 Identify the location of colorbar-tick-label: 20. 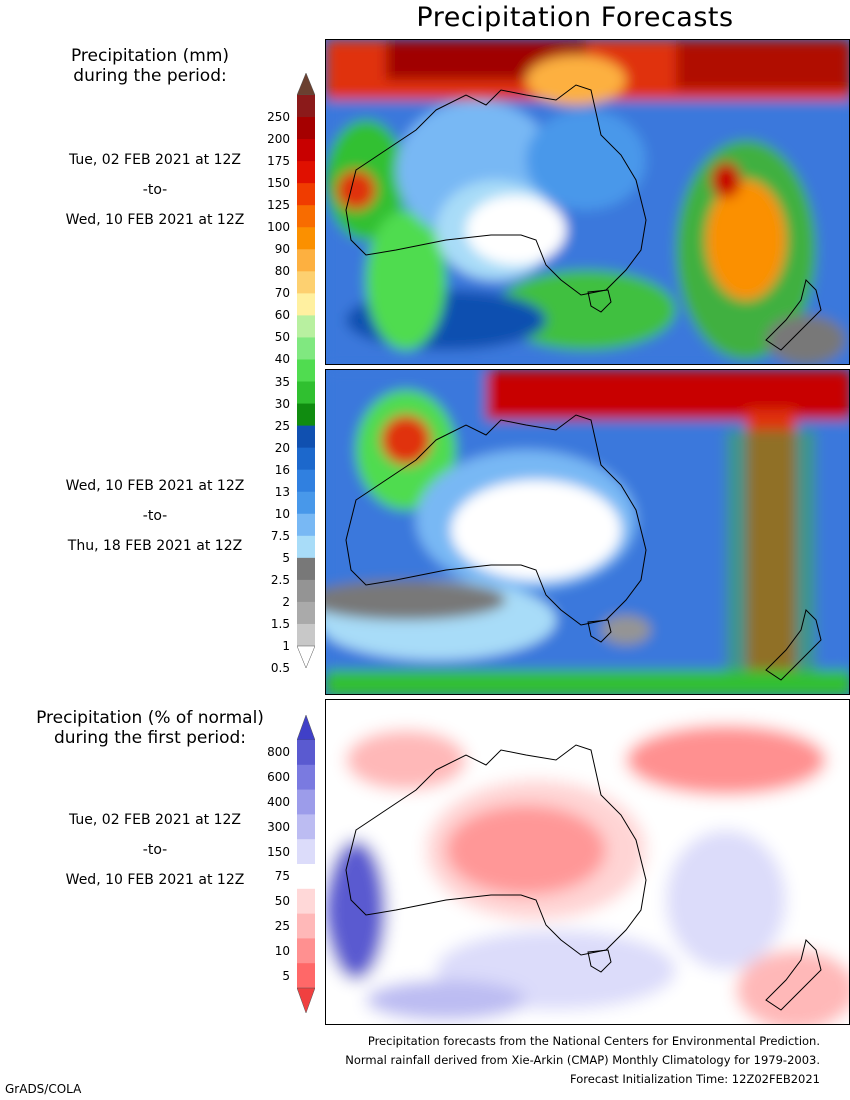
(282, 447).